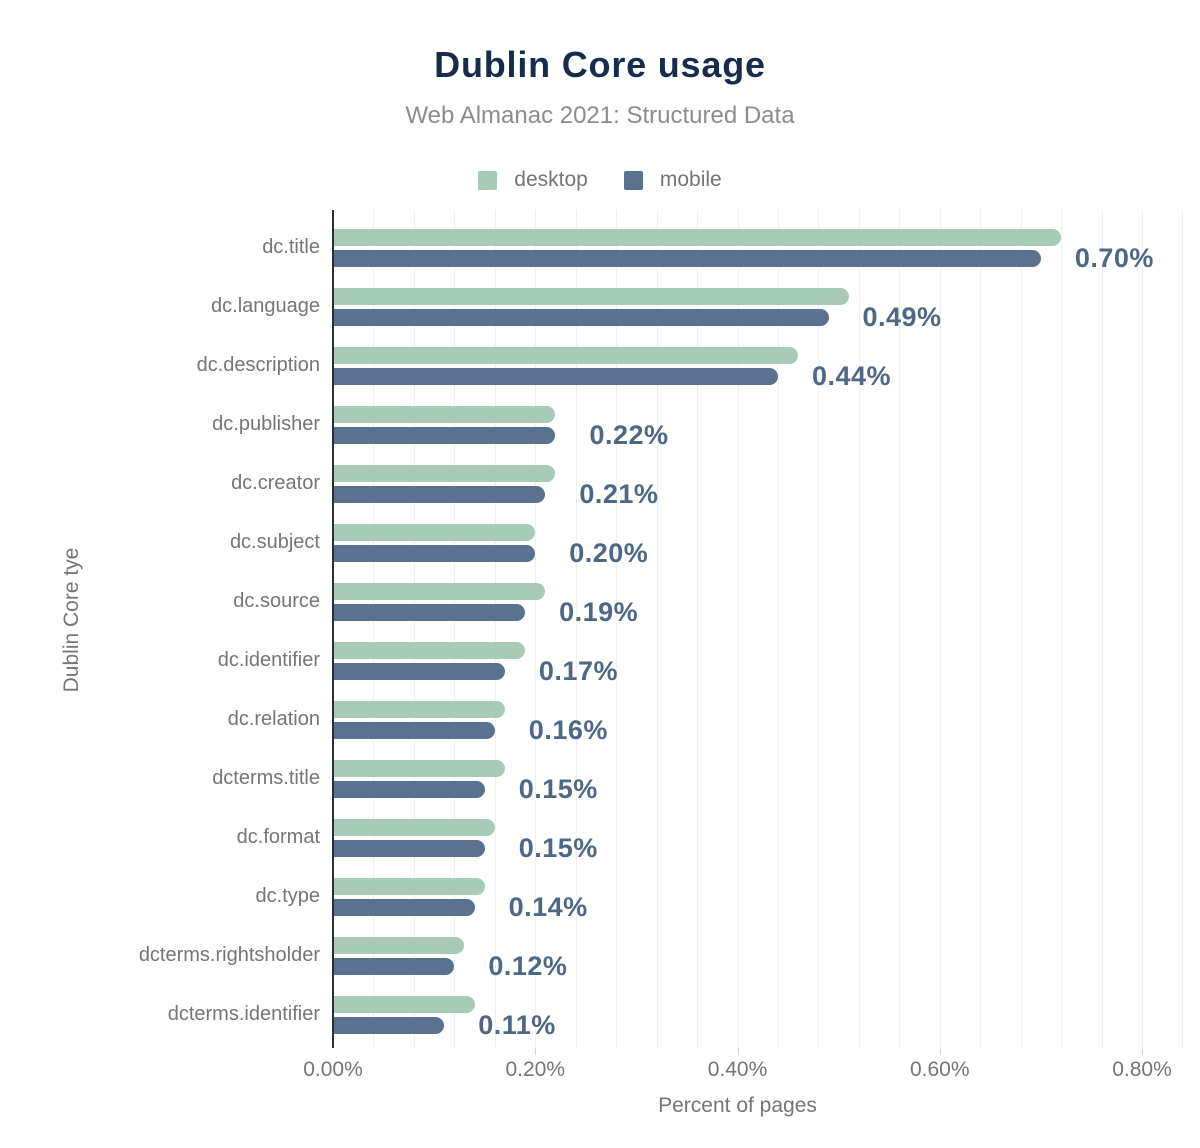  Describe the element at coordinates (274, 542) in the screenshot. I see `category-label: dc.subject` at that location.